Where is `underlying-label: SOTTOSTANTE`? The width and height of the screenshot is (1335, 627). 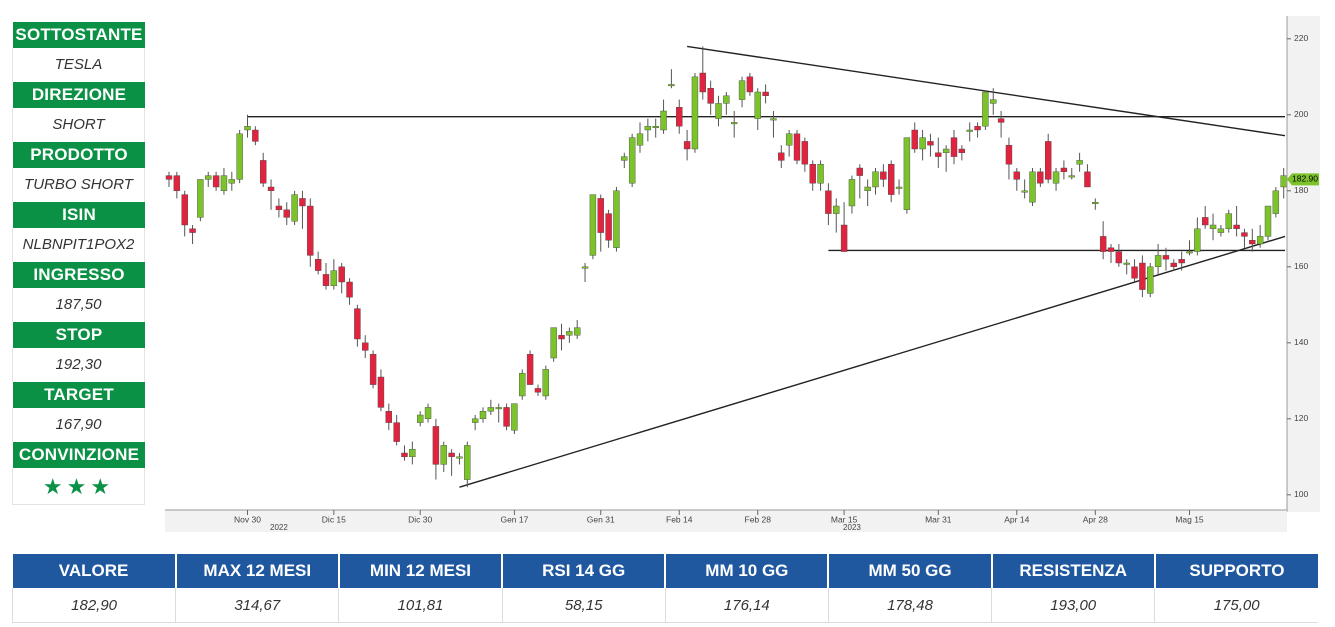 underlying-label: SOTTOSTANTE is located at coordinates (79, 35).